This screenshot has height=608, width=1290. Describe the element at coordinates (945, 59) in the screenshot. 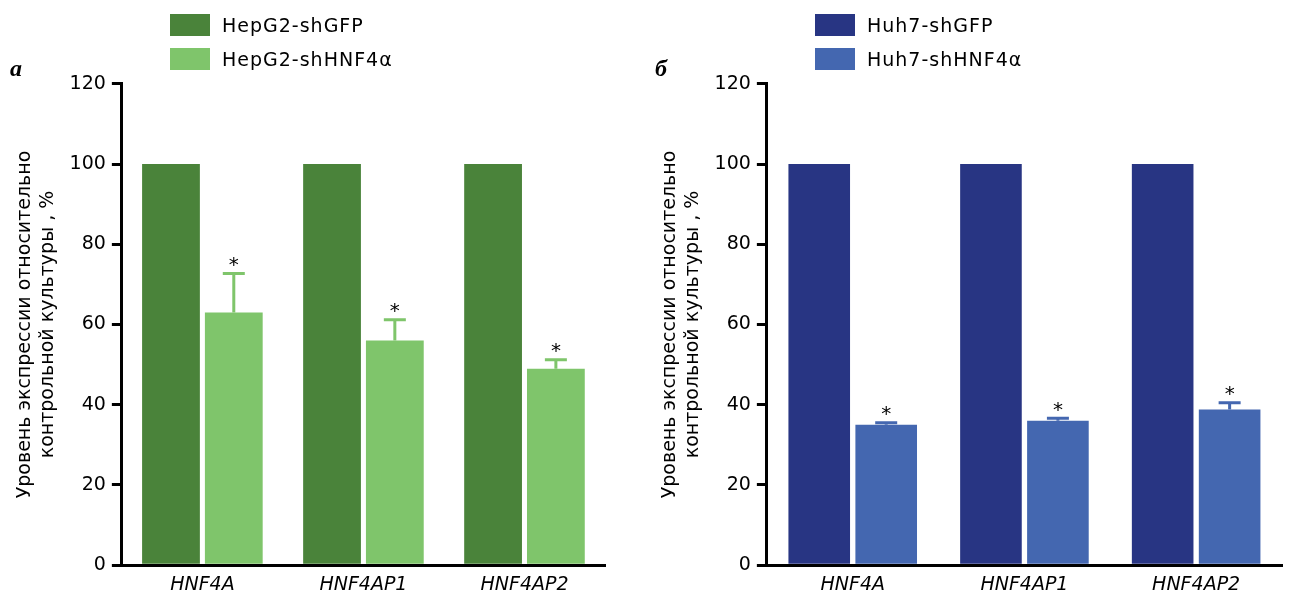

I see `legend-label: Huh7-shHNF4α` at that location.